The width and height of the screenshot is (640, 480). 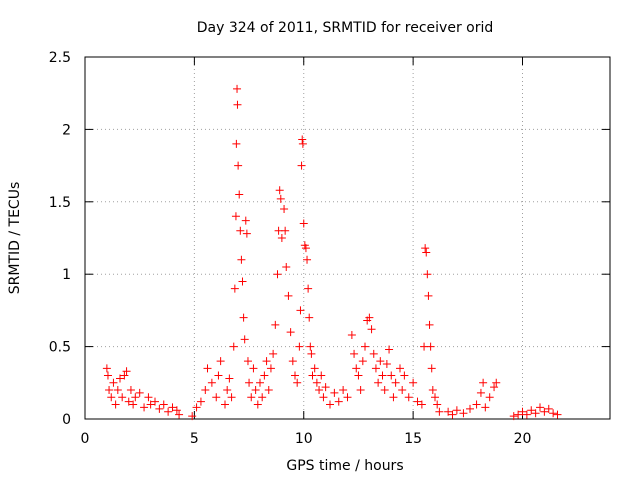 I want to click on x-tick-label: 15, so click(x=413, y=439).